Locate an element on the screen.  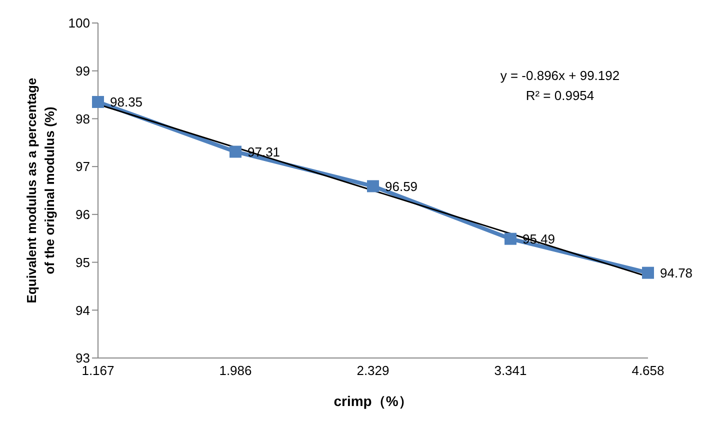
x-tick-label: 1.986 is located at coordinates (235, 370).